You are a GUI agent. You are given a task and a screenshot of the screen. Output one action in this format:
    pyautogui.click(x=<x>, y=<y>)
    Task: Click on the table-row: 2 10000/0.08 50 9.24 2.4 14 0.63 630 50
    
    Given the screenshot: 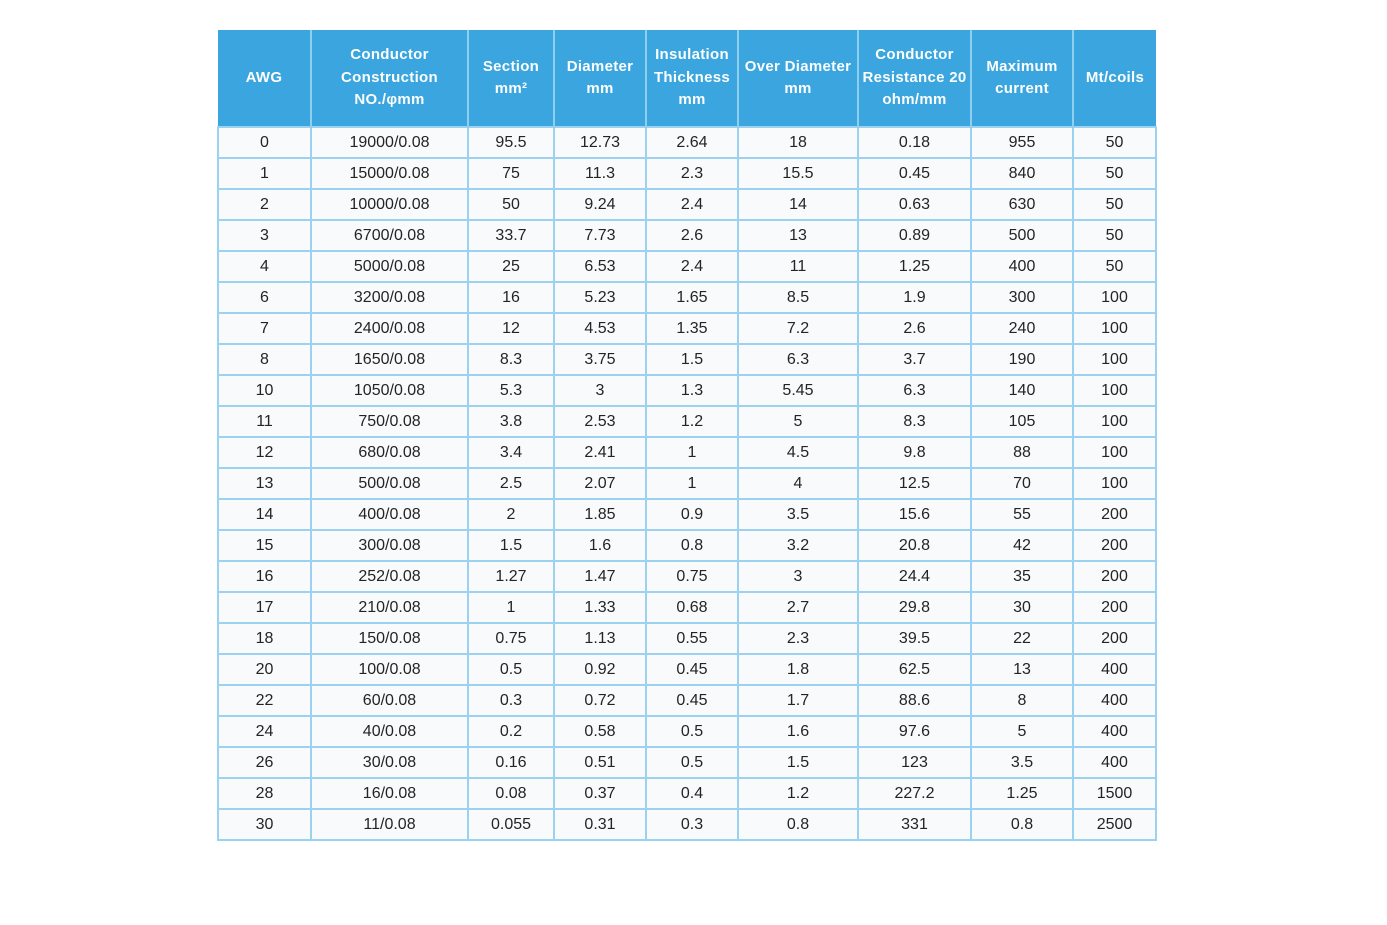 What is the action you would take?
    pyautogui.click(x=687, y=204)
    